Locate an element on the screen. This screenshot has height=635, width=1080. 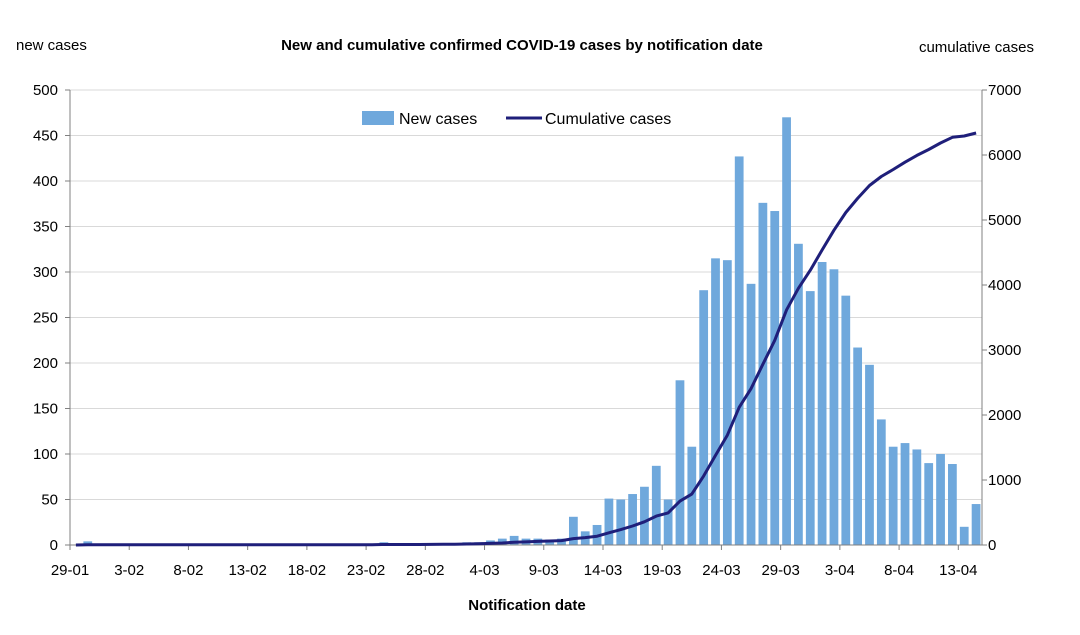
x-tick-label: 28-02 is located at coordinates (425, 570).